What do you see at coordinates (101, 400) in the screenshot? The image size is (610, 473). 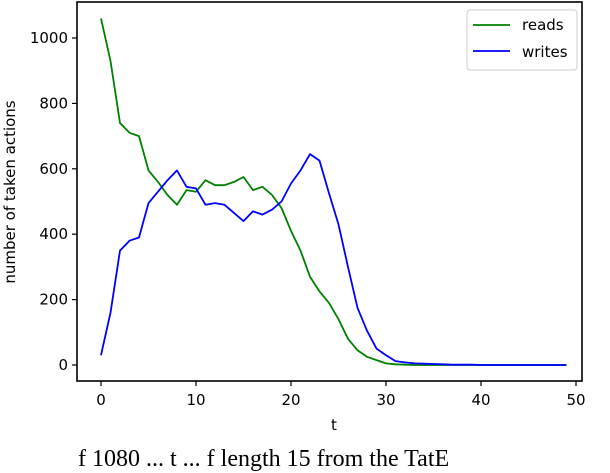 I see `x-tick-label: 0` at bounding box center [101, 400].